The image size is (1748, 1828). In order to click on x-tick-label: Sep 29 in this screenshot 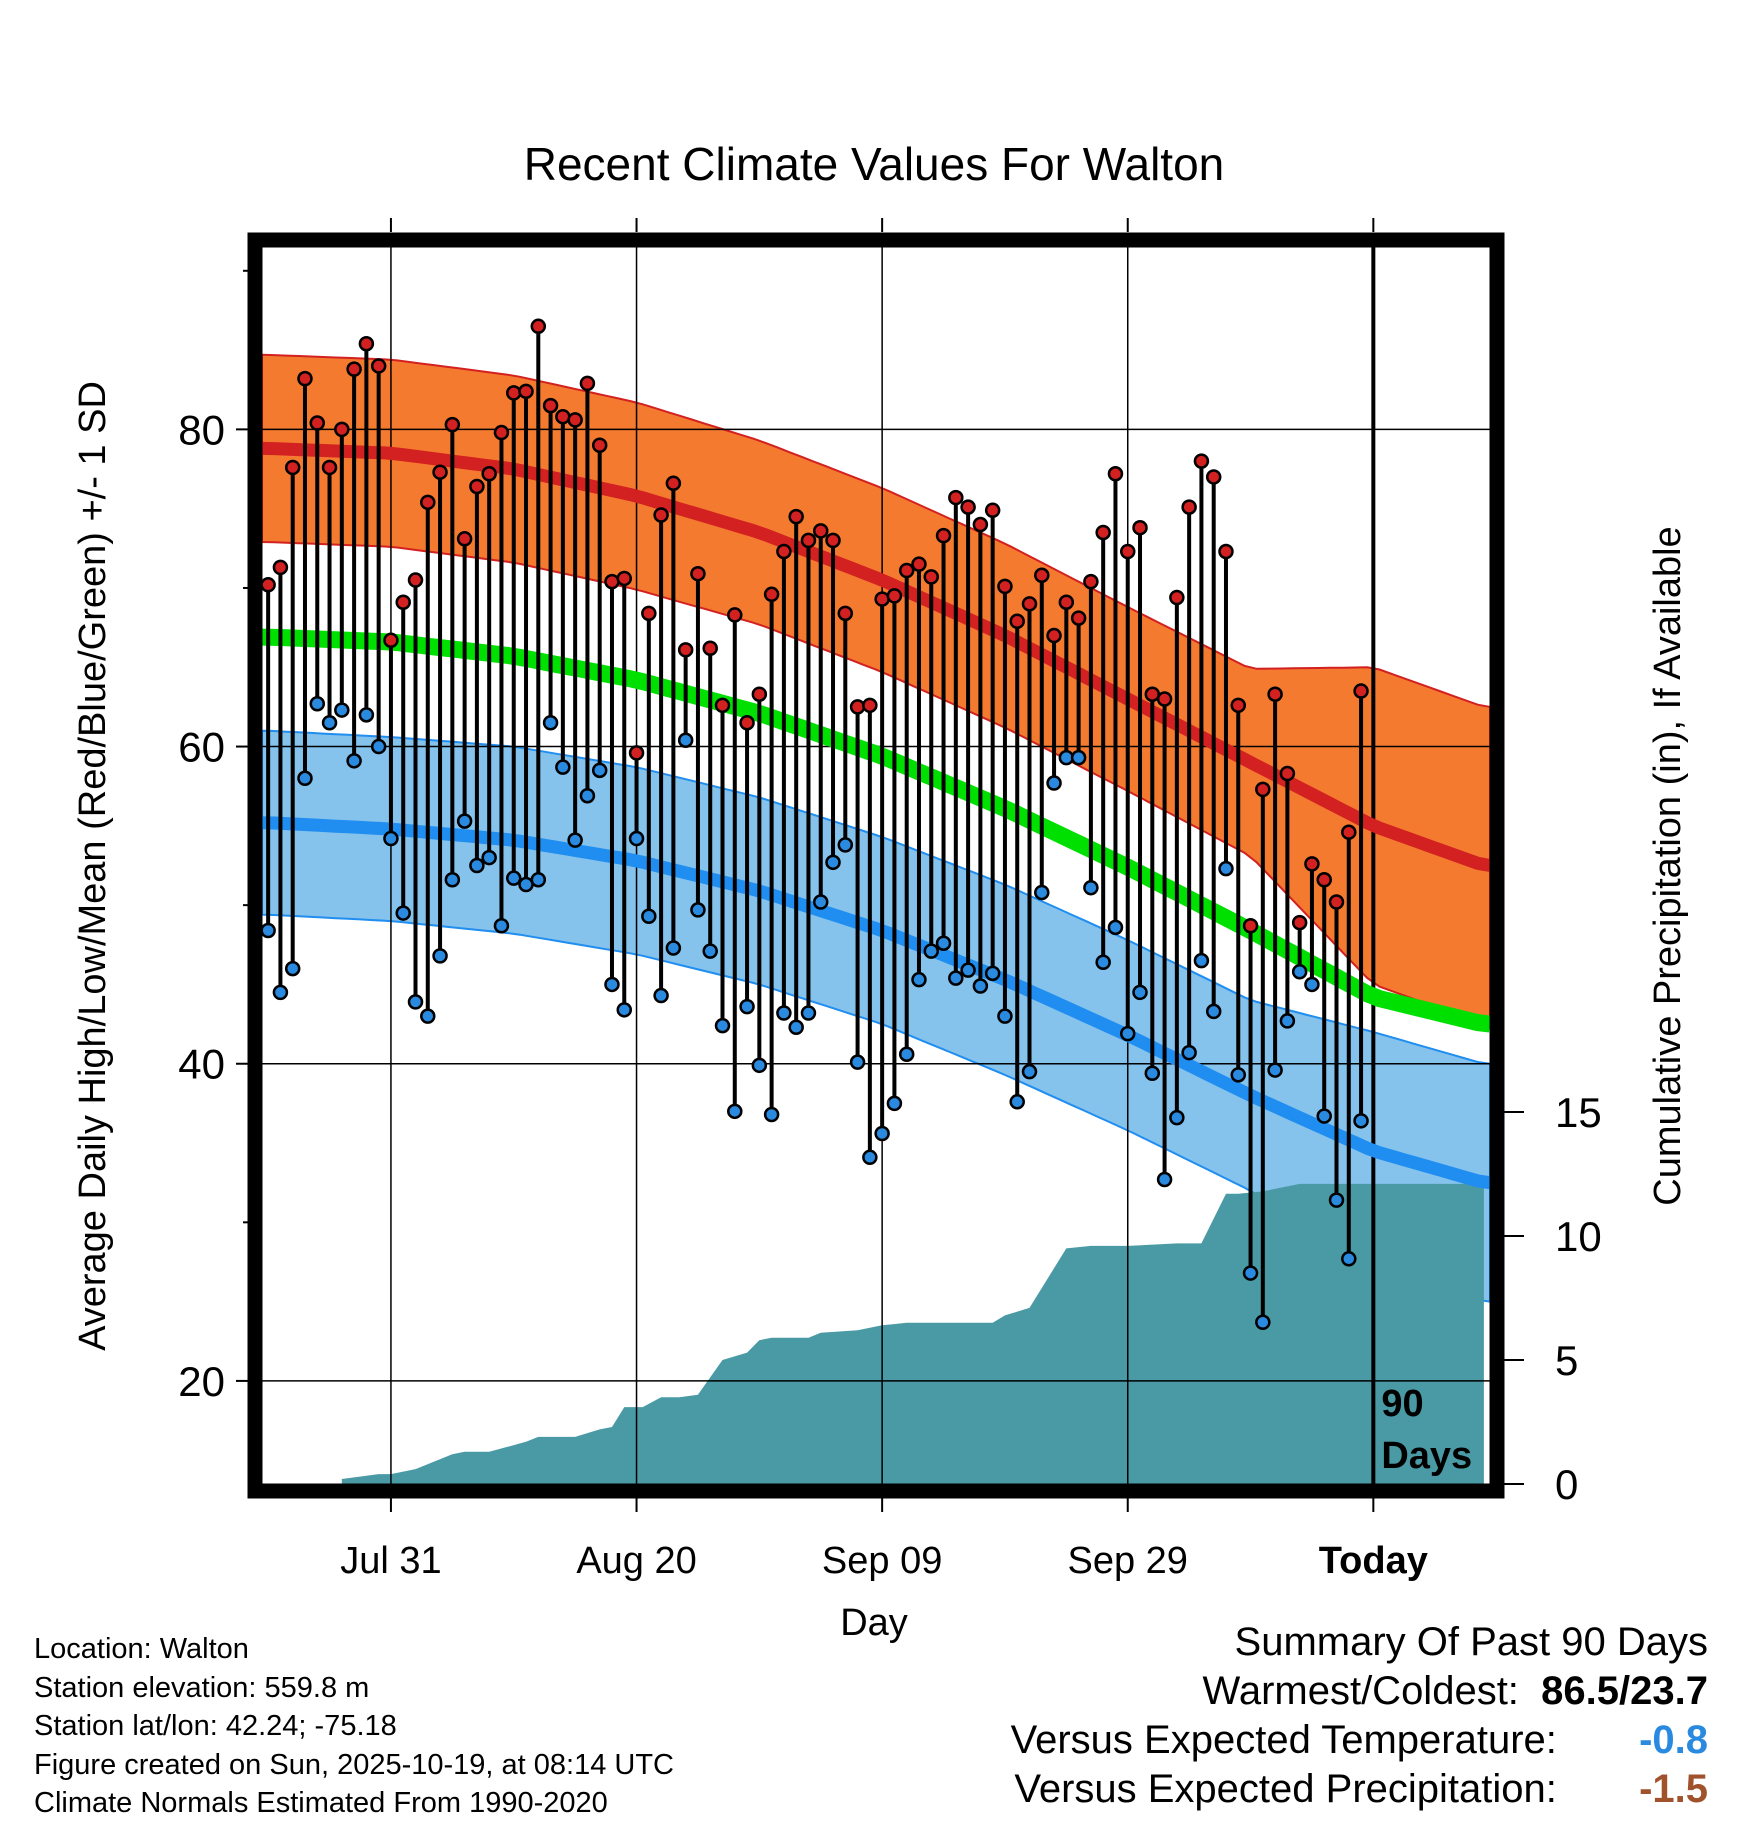, I will do `click(1128, 1561)`.